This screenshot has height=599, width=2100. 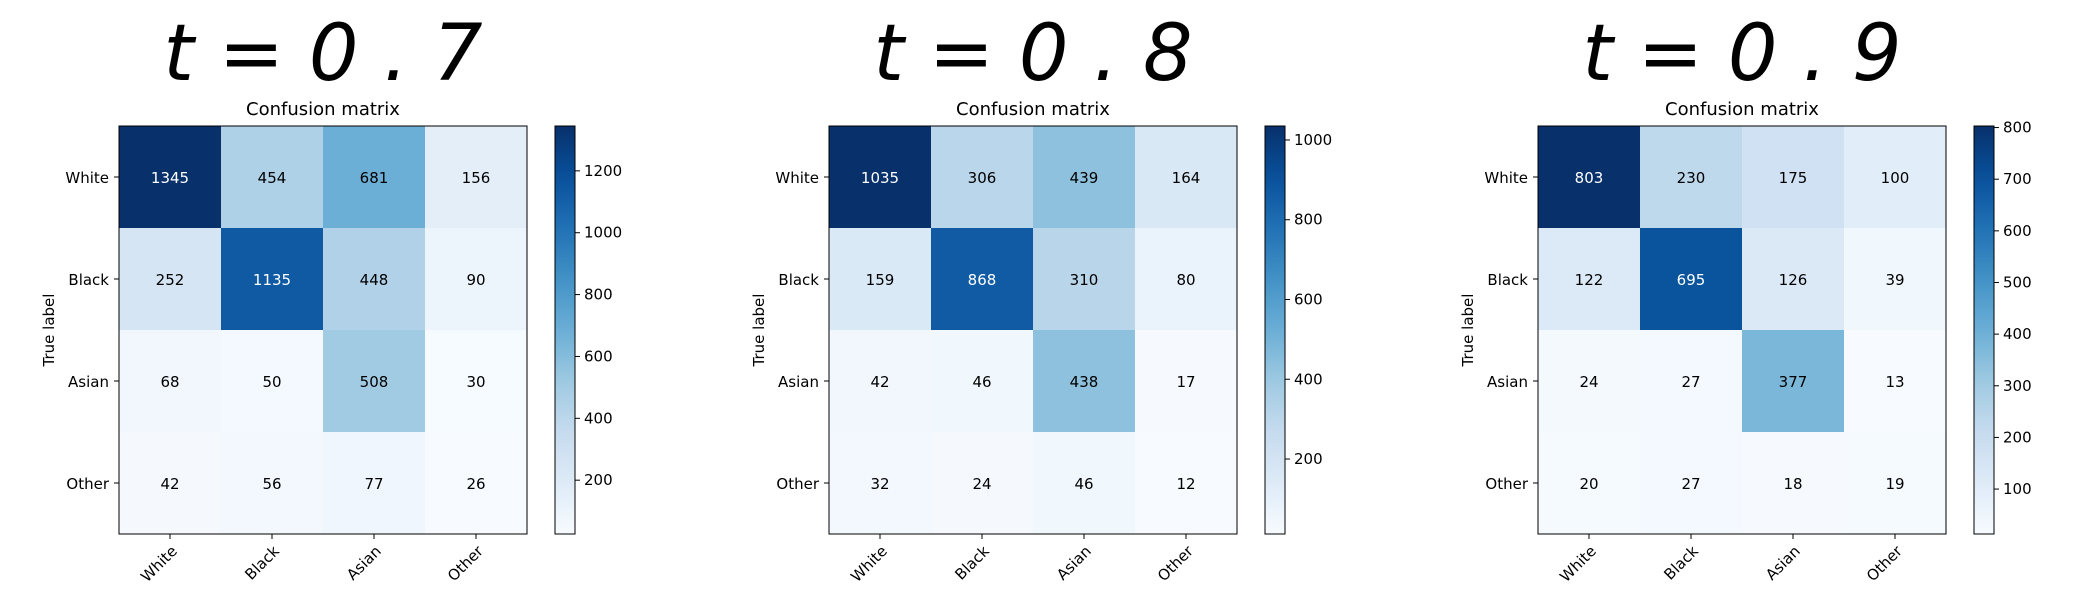 I want to click on colorbar-tick-label: 1200, so click(x=603, y=171).